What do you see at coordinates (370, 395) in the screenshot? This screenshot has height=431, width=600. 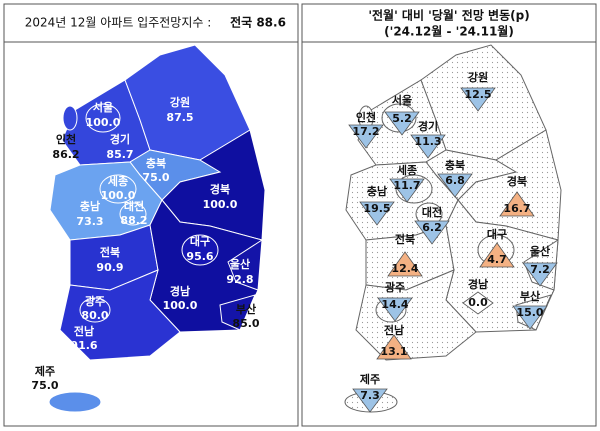 I see `change-value: 7.3` at bounding box center [370, 395].